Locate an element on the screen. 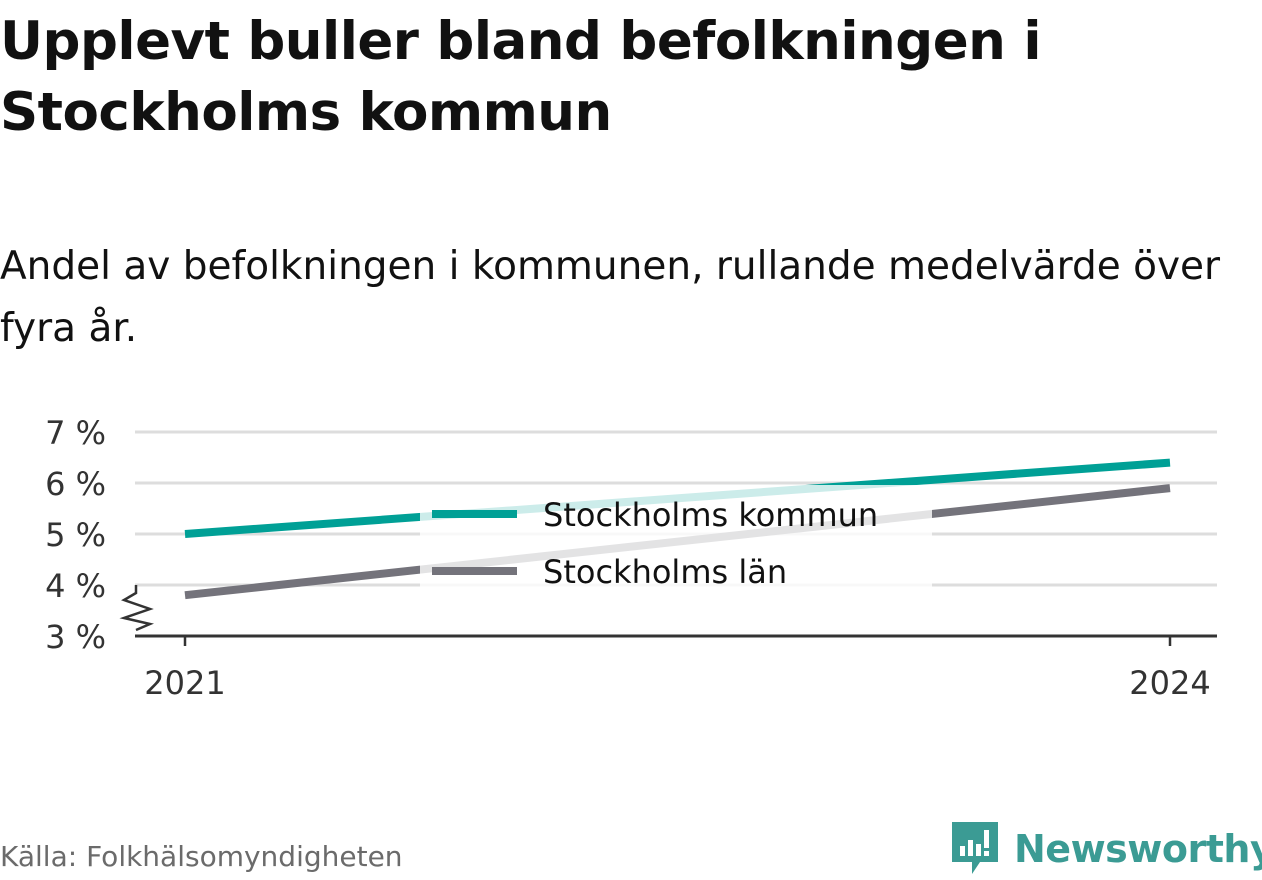  legend: Stockholms kommun Stockholms län is located at coordinates (676, 538).